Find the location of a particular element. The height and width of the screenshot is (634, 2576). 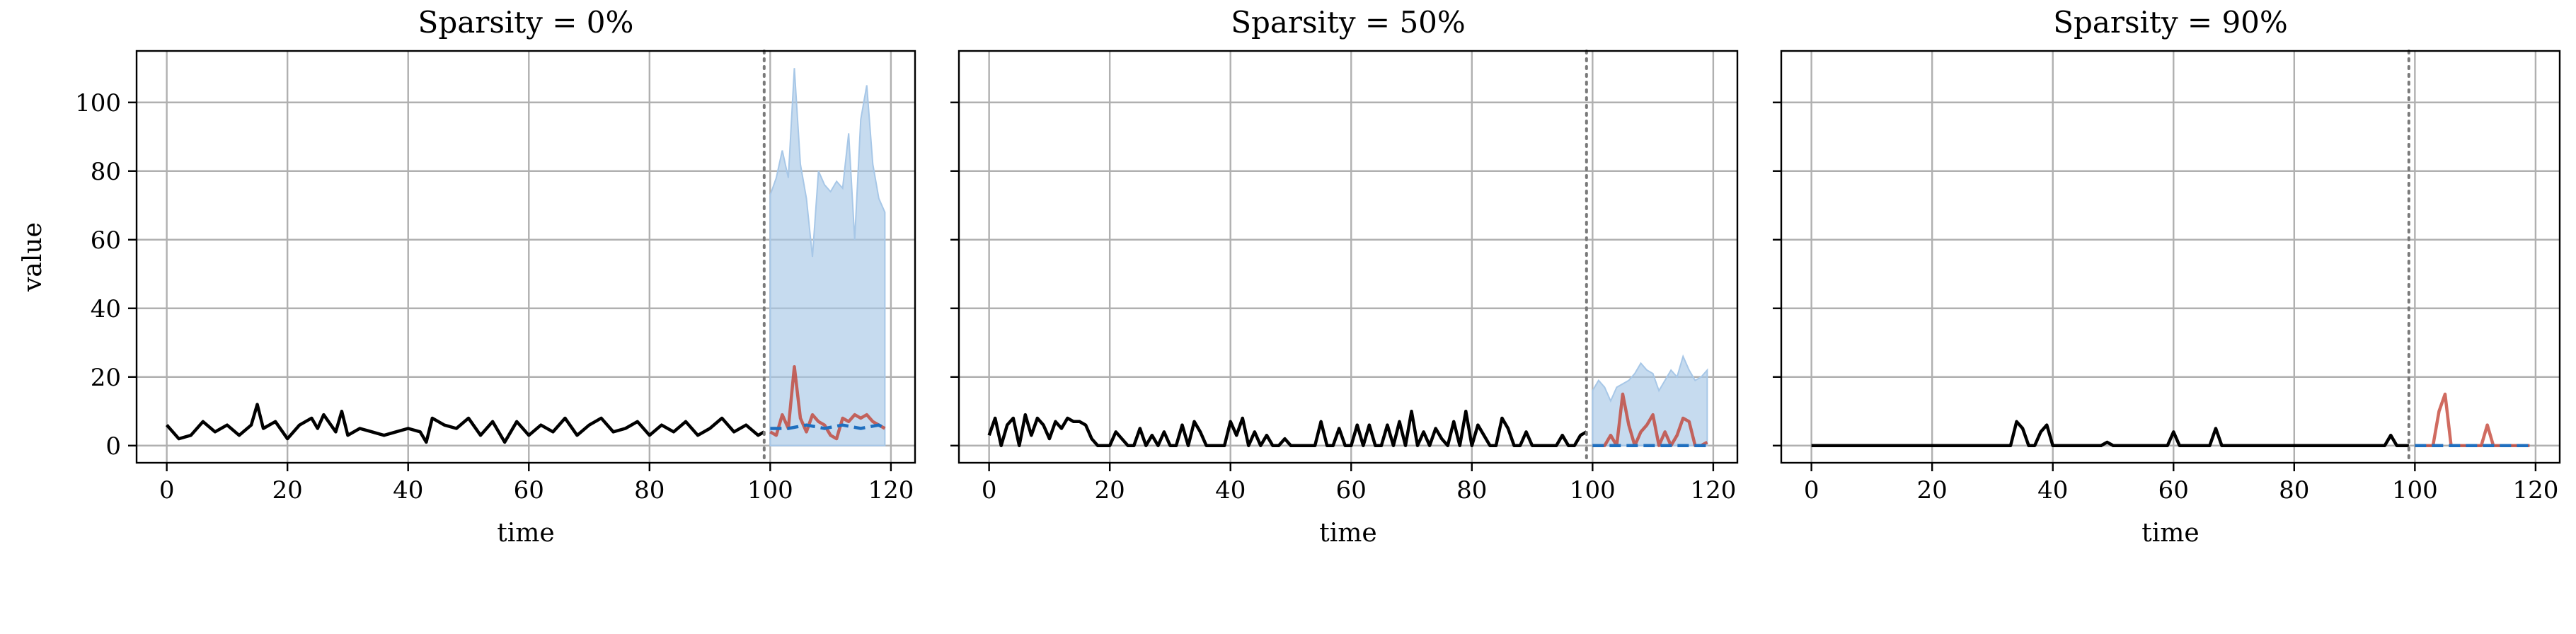

y-tick-label: 80 is located at coordinates (106, 172).